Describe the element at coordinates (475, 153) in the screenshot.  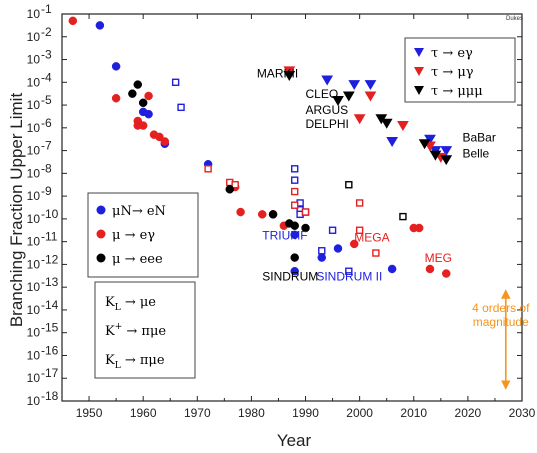
I see `annotation-label: Belle` at that location.